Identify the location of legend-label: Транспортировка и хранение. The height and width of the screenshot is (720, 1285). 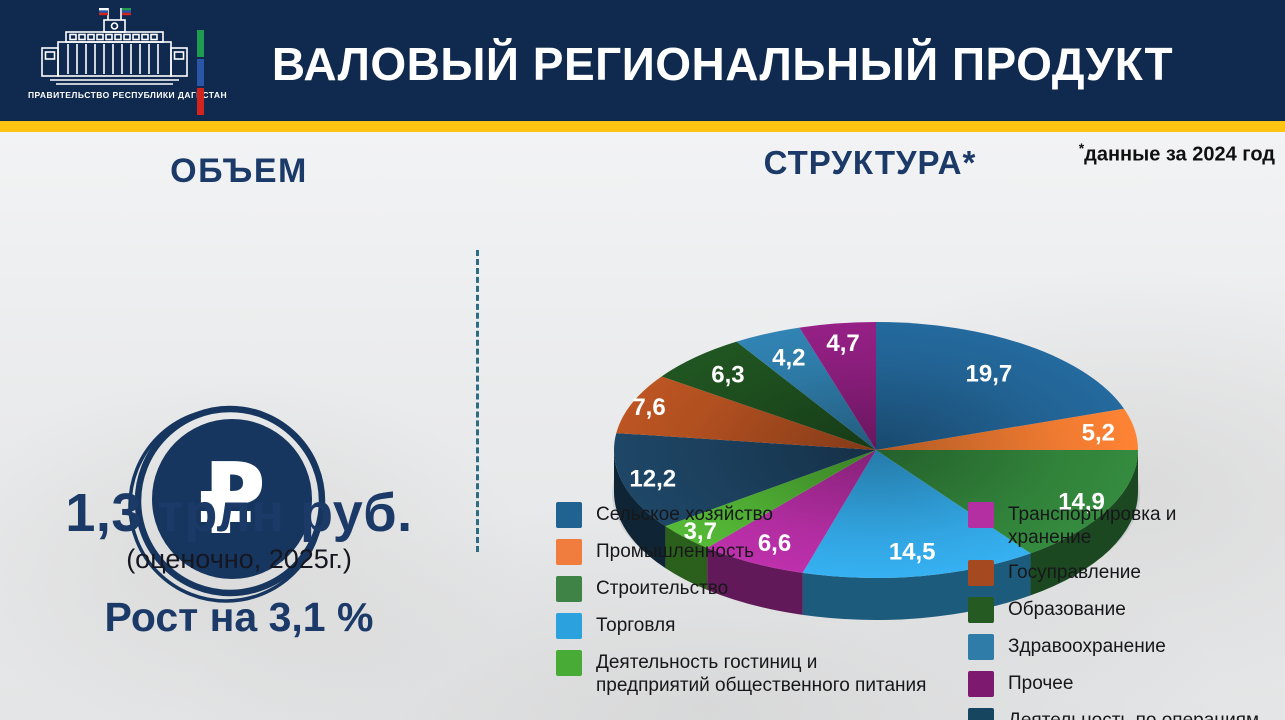
(1092, 526).